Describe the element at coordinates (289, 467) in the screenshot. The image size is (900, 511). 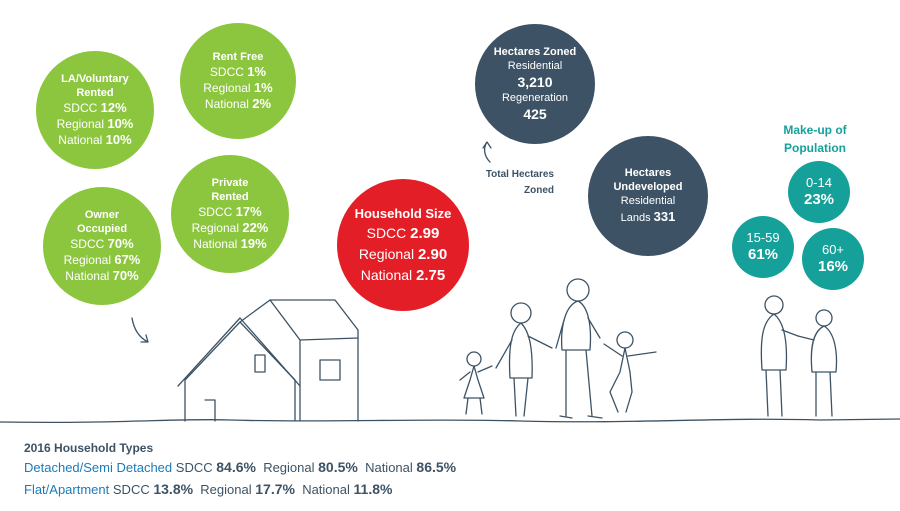
I see `detached-regional-label: Regional` at that location.